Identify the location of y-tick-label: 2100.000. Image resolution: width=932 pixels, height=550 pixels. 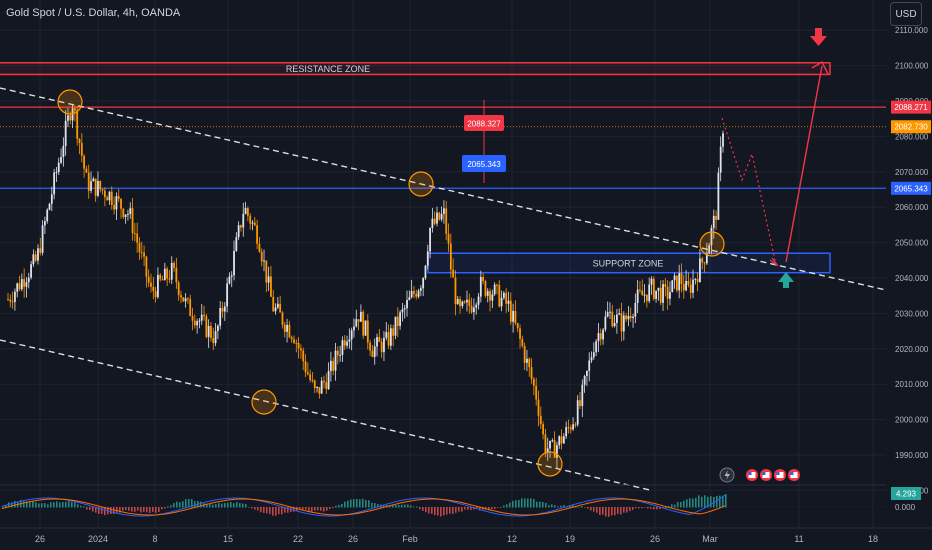
(912, 66).